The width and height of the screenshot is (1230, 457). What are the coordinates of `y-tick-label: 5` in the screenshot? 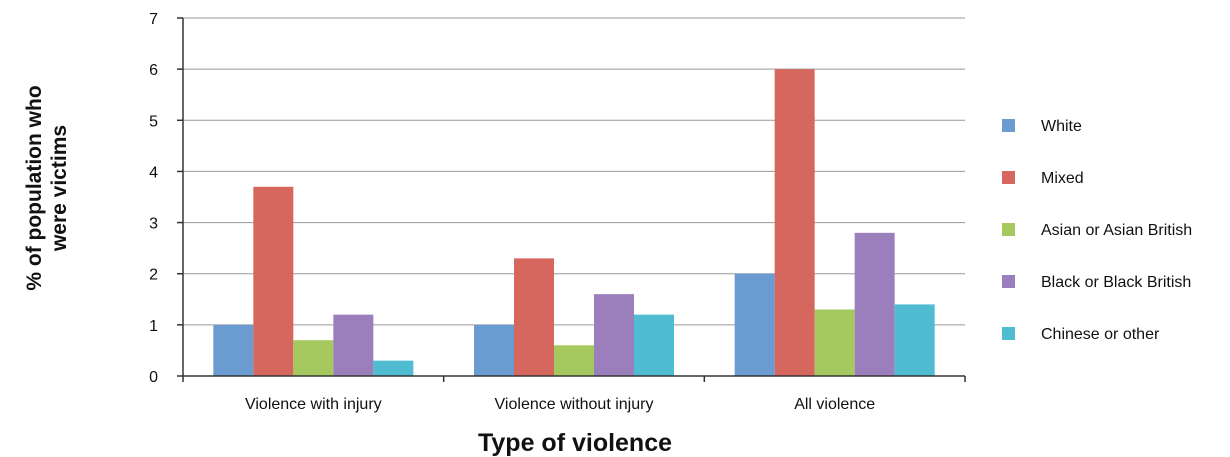 It's located at (153, 121).